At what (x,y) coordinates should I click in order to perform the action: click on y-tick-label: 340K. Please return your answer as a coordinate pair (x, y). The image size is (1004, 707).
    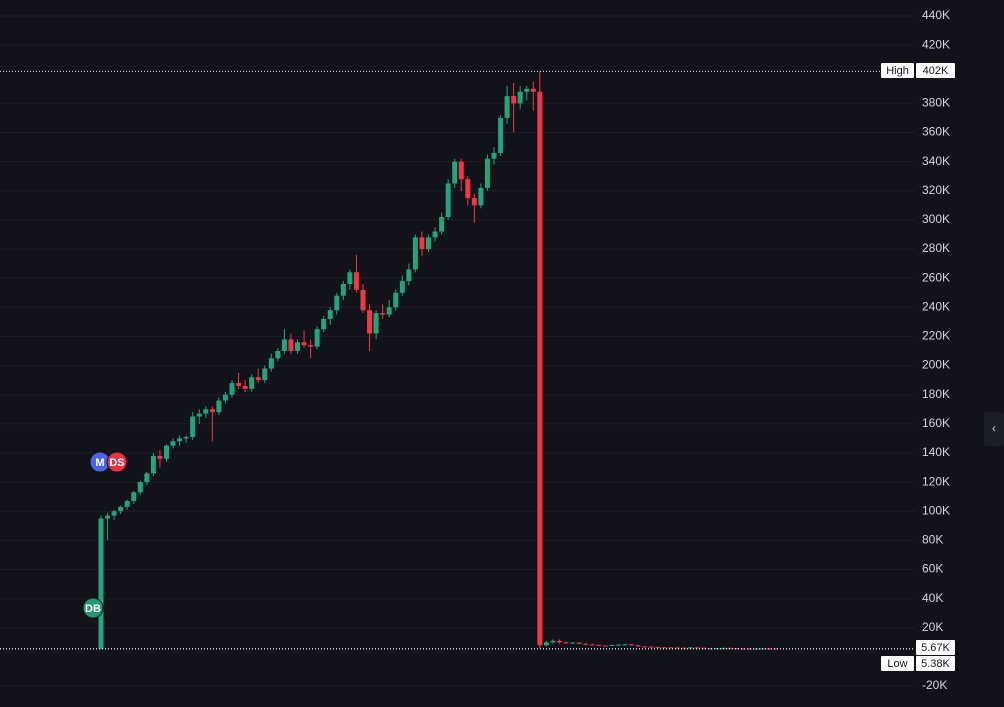
    Looking at the image, I should click on (936, 161).